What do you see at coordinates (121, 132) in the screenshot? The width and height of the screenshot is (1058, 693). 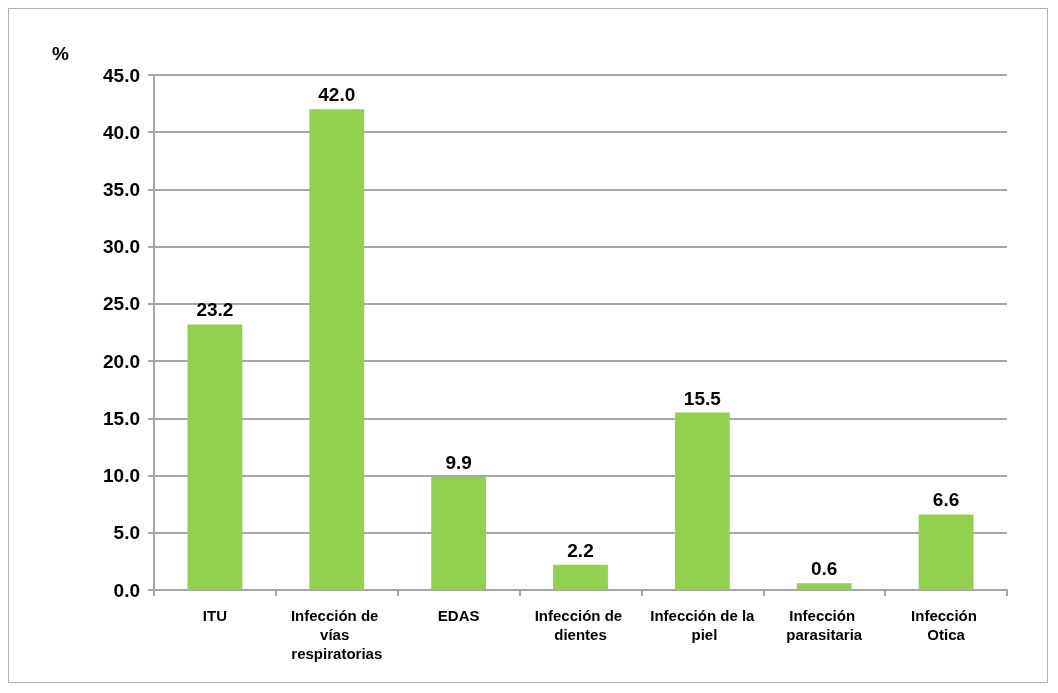 I see `y-tick-label: 40.0` at bounding box center [121, 132].